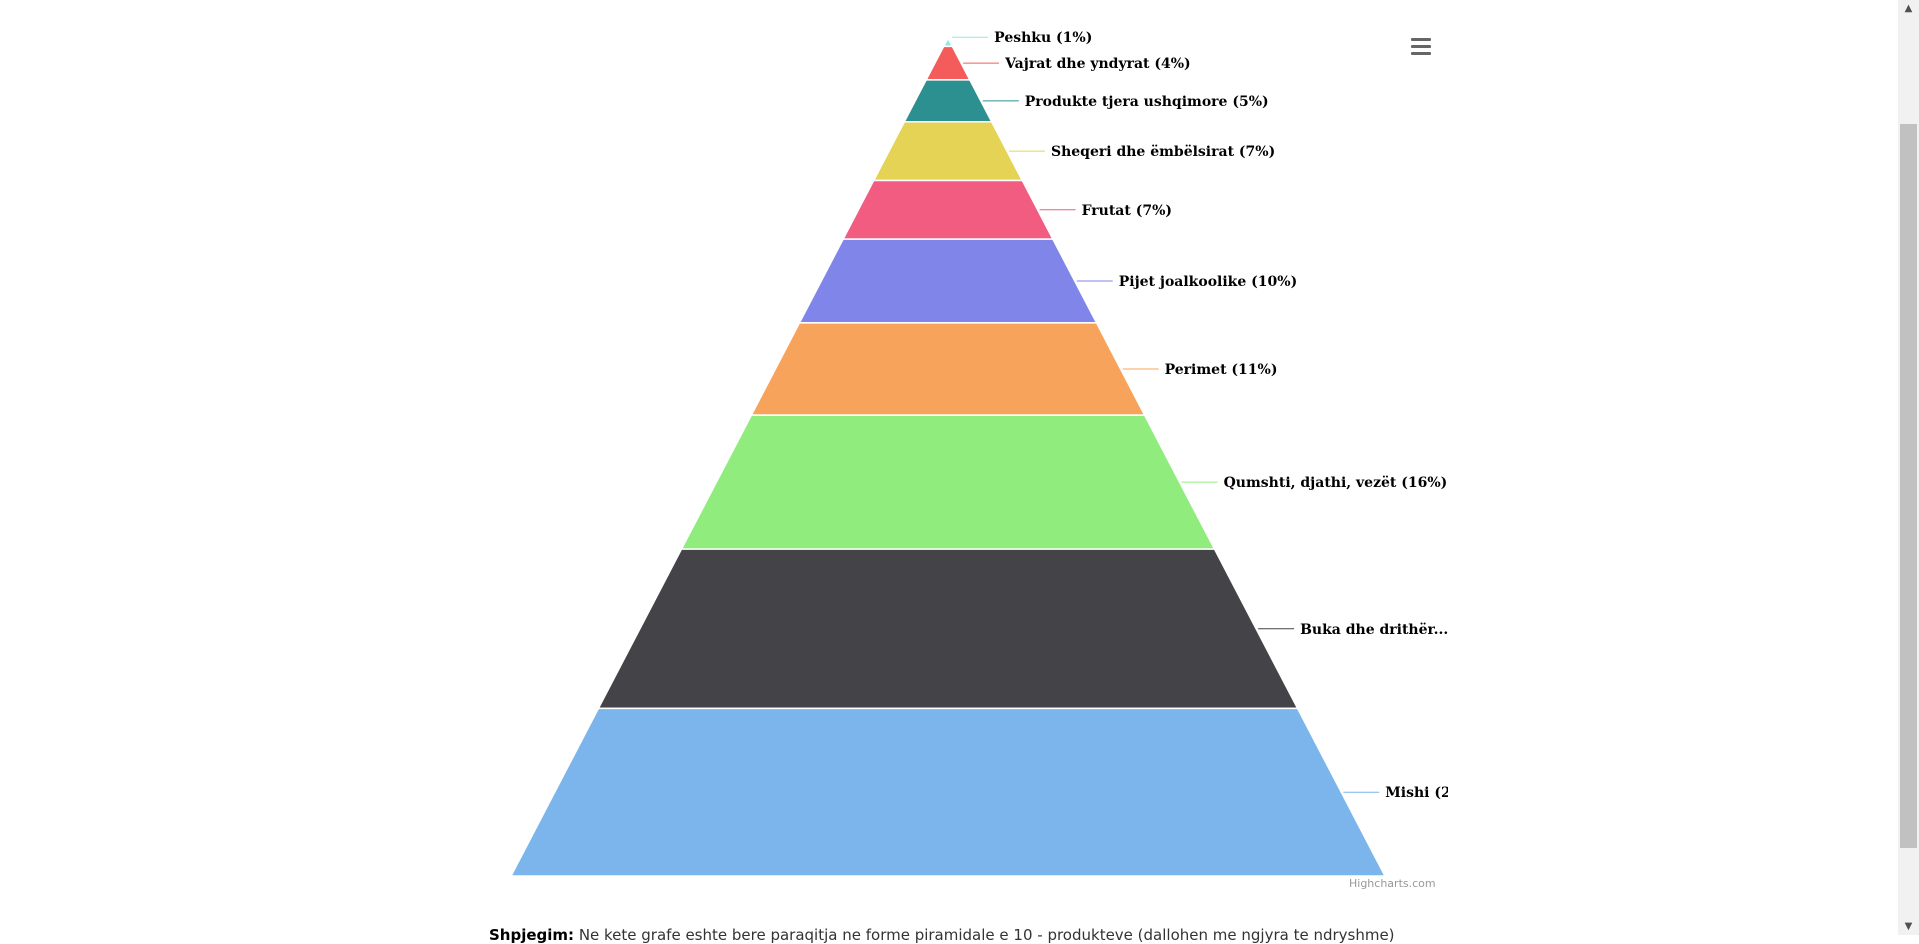  I want to click on credits-link: Highcharts.com, so click(1392, 883).